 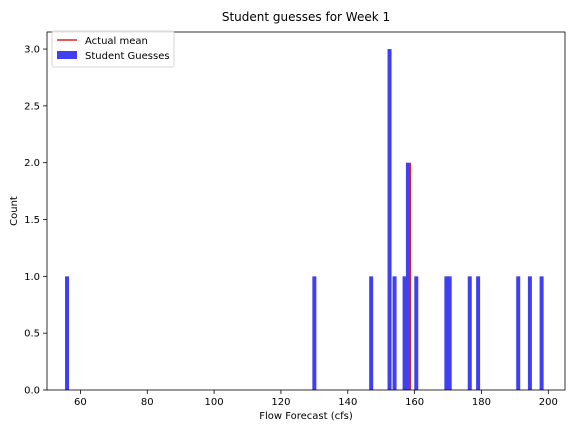 What do you see at coordinates (306, 17) in the screenshot?
I see `chart-title: Student guesses for Week 1` at bounding box center [306, 17].